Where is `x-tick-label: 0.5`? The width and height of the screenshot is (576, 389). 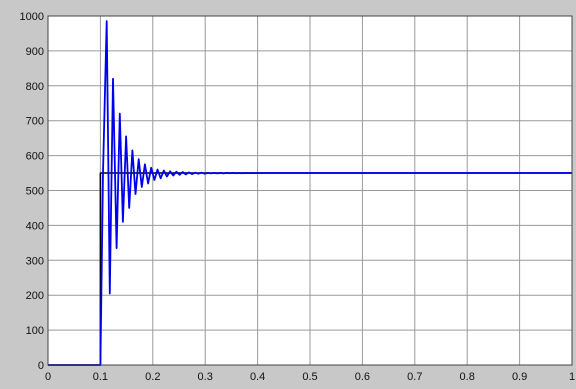
x-tick-label: 0.5 is located at coordinates (309, 377).